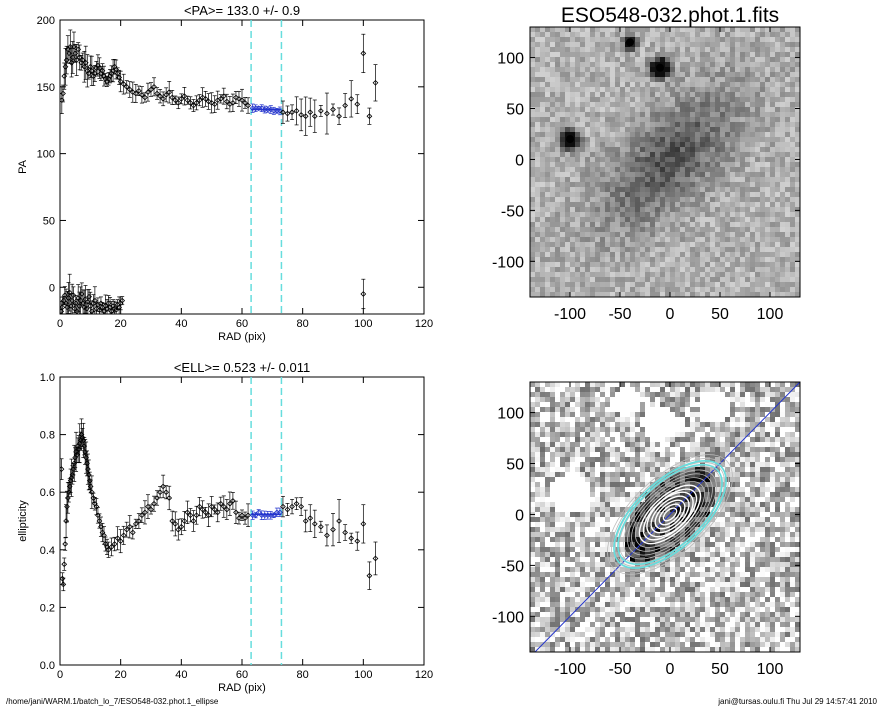 Image resolution: width=885 pixels, height=708 pixels. I want to click on x-tick-label: 80, so click(303, 675).